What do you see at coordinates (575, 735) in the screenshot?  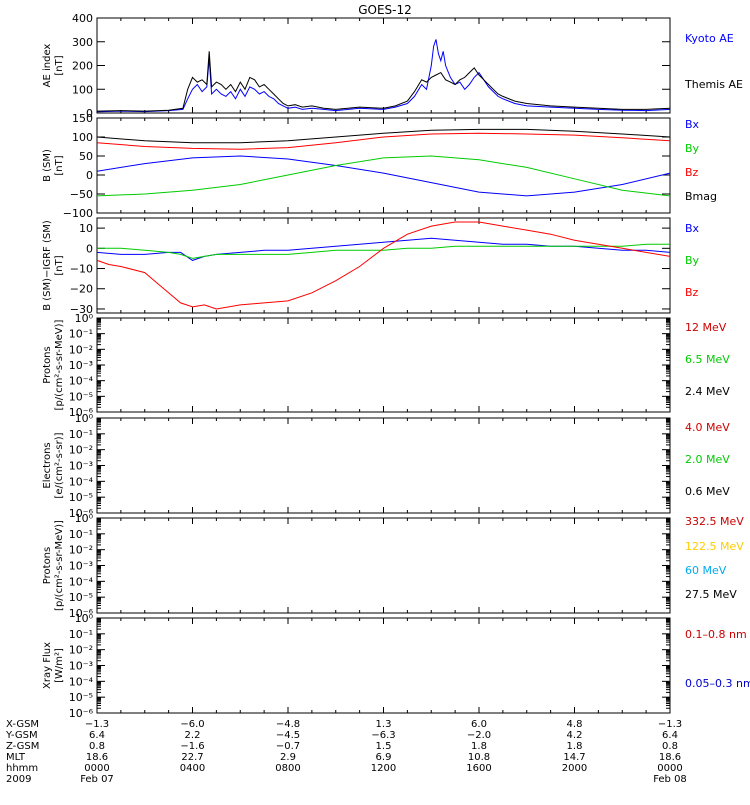 I see `orbit-value: 4.2` at bounding box center [575, 735].